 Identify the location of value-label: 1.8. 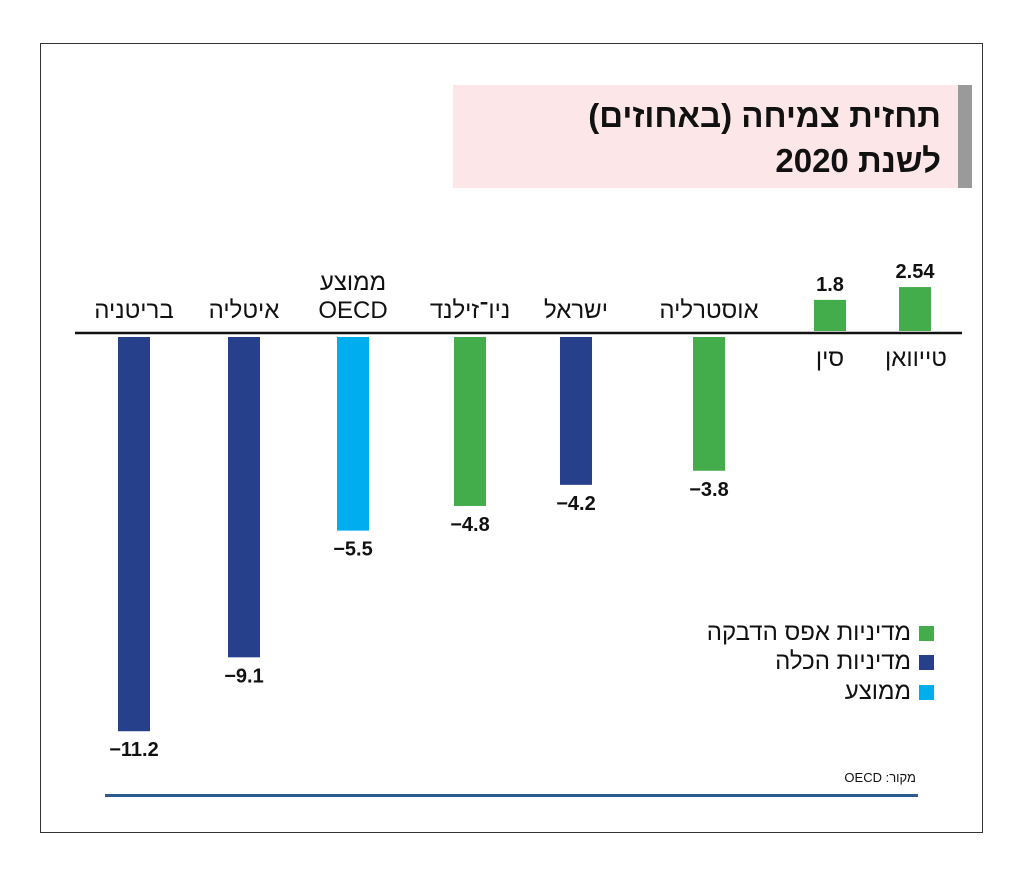
(830, 285).